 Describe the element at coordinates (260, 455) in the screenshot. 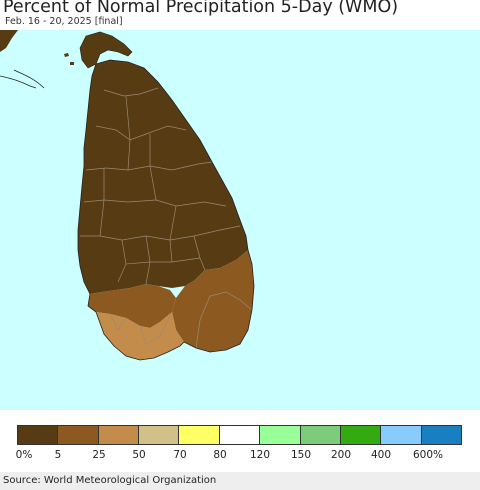

I see `legend-label-6: 120` at that location.